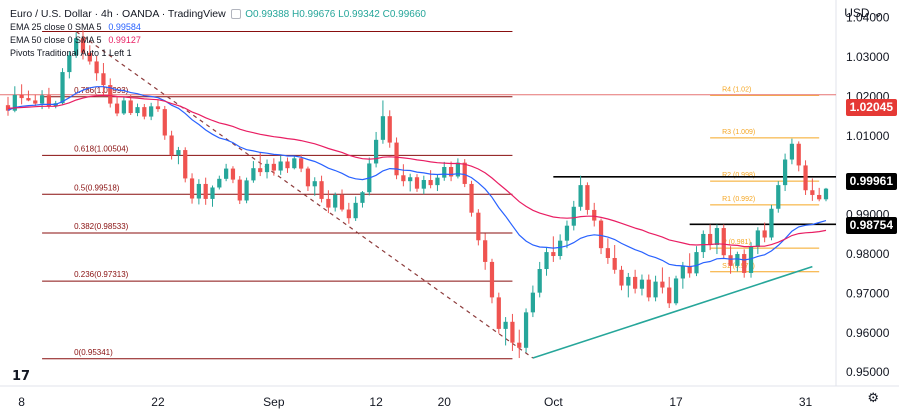 This screenshot has height=414, width=899. Describe the element at coordinates (868, 372) in the screenshot. I see `y-tick-label-8: 0.95000` at that location.